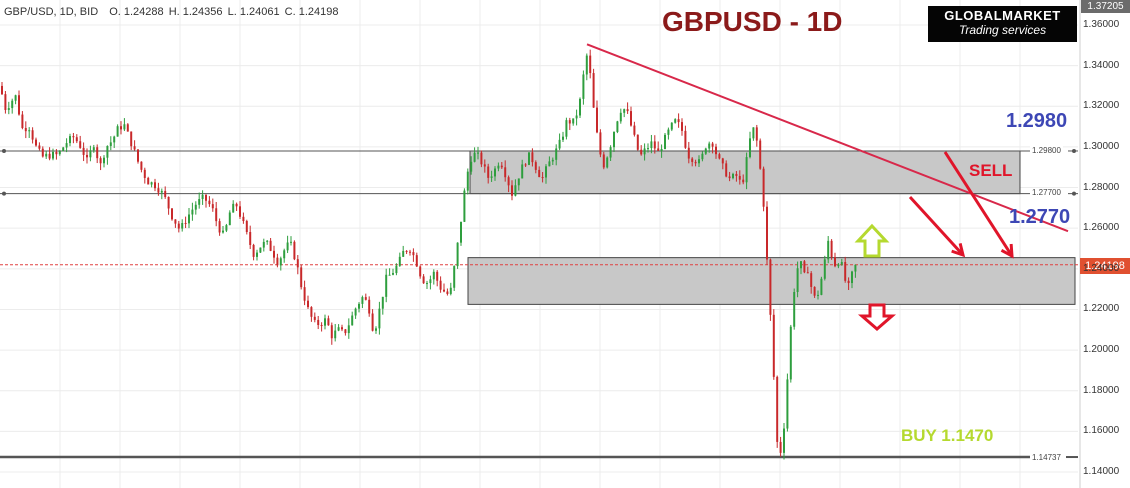 The width and height of the screenshot is (1130, 488). Describe the element at coordinates (1002, 15) in the screenshot. I see `logo-brand: GLOBALMARKET` at that location.